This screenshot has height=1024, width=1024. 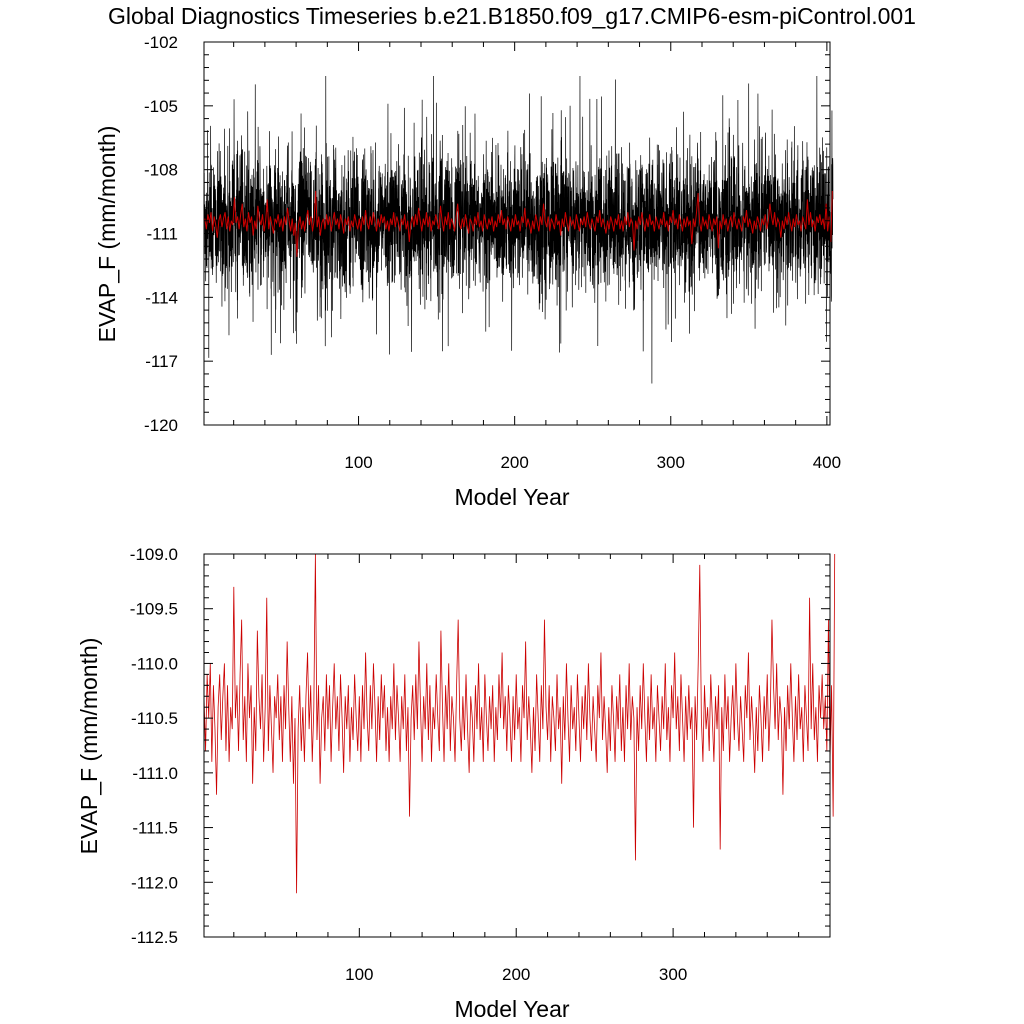 I want to click on x-tick-label: 400, so click(x=827, y=462).